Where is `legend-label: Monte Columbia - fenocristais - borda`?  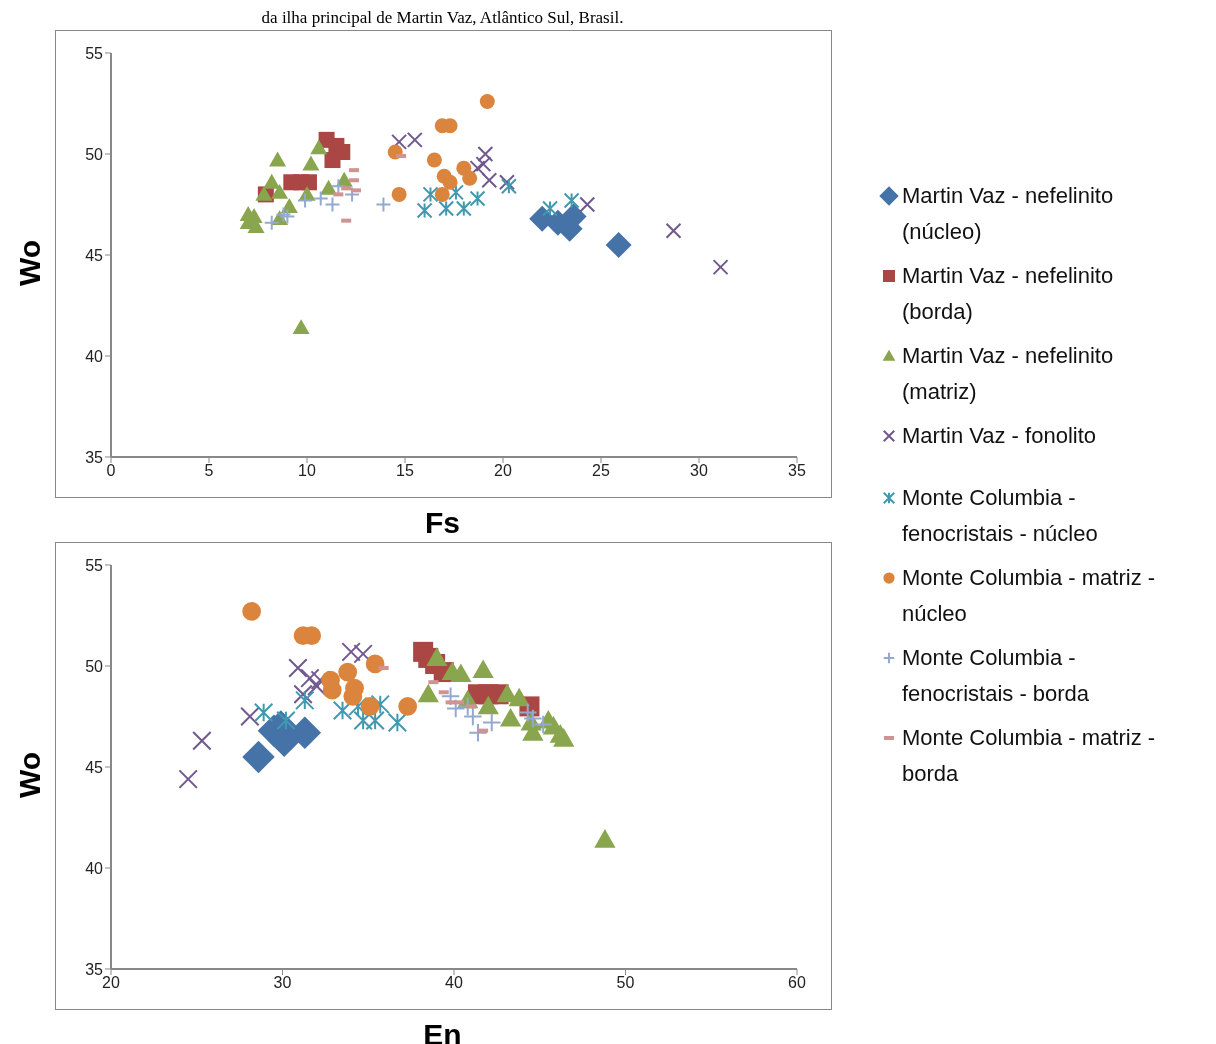
legend-label: Monte Columbia - fenocristais - borda is located at coordinates (996, 676).